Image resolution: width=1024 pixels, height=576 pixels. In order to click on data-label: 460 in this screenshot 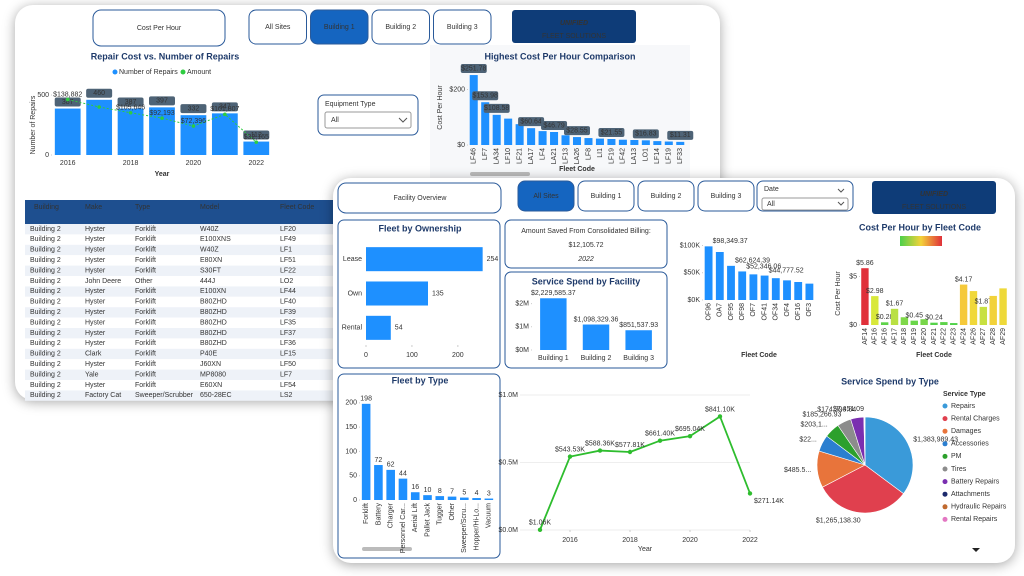, I will do `click(99, 93)`.